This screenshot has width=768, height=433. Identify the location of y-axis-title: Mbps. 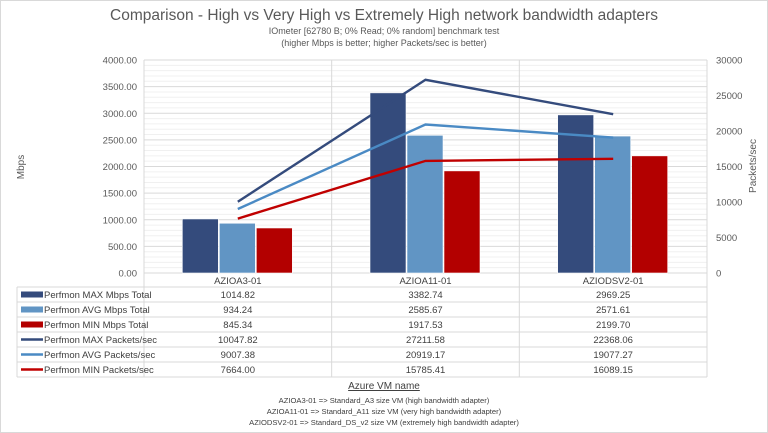
(21, 167).